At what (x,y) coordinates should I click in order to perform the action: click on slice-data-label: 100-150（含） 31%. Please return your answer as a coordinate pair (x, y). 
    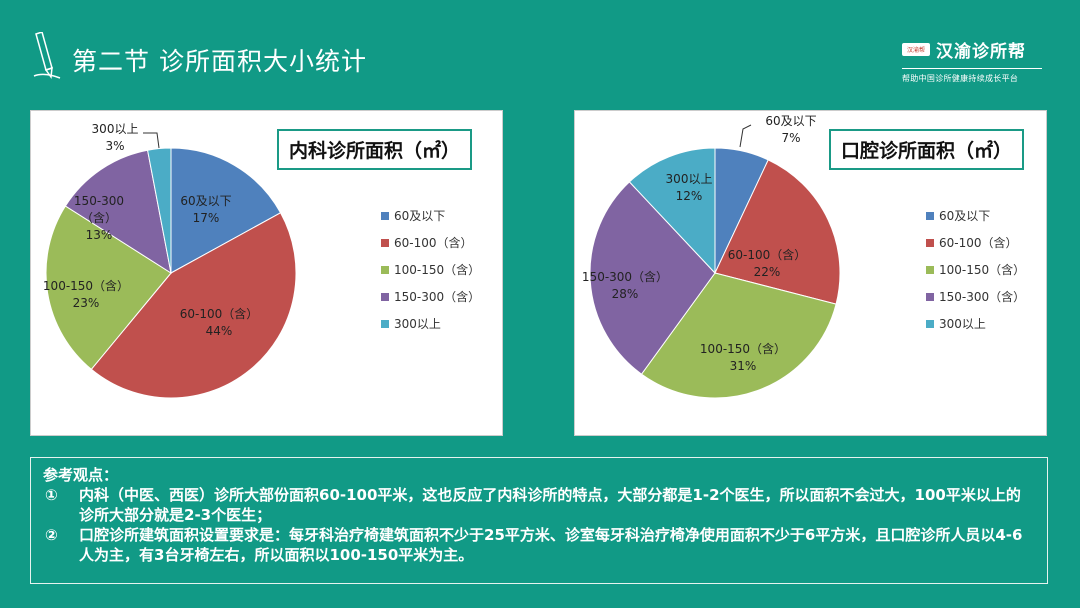
    Looking at the image, I should click on (743, 357).